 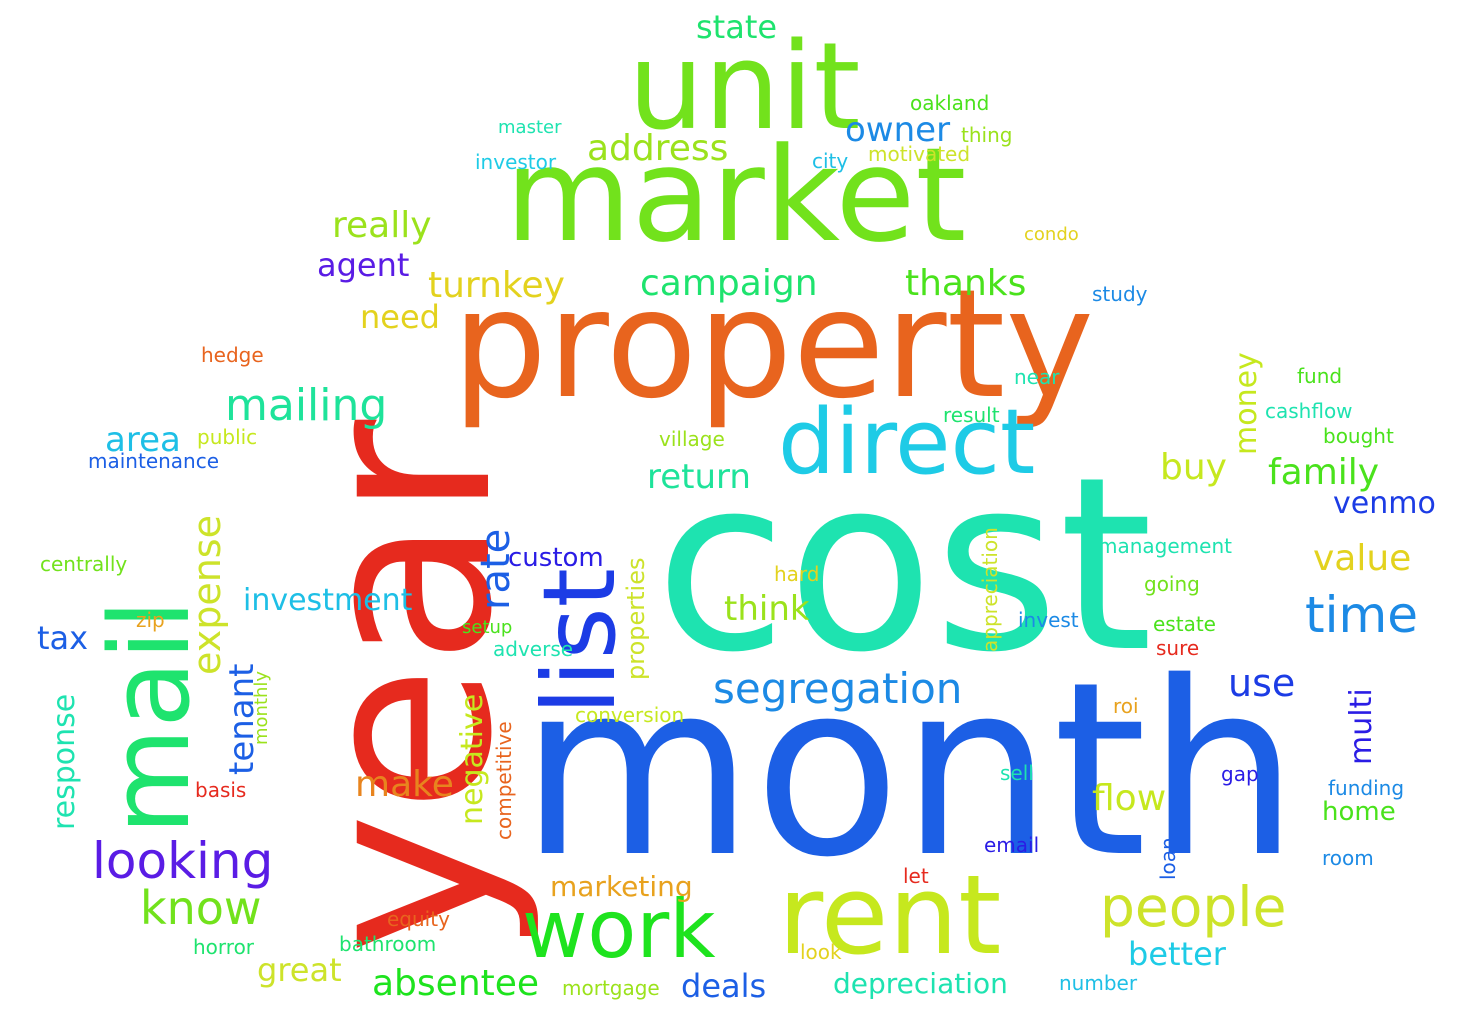 What do you see at coordinates (630, 715) in the screenshot?
I see `word-conversion: conversion` at bounding box center [630, 715].